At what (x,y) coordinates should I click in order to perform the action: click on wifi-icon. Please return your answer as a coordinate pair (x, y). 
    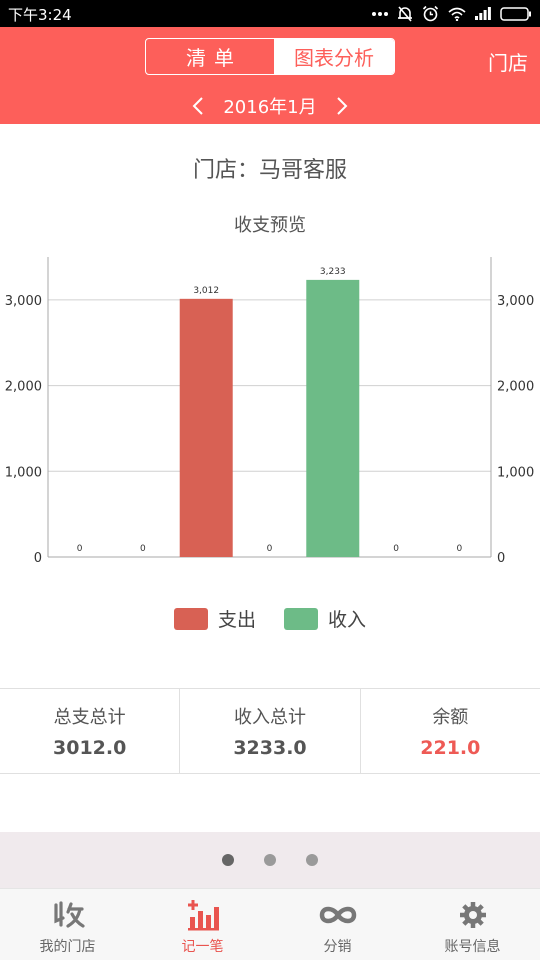
    Looking at the image, I should click on (457, 14).